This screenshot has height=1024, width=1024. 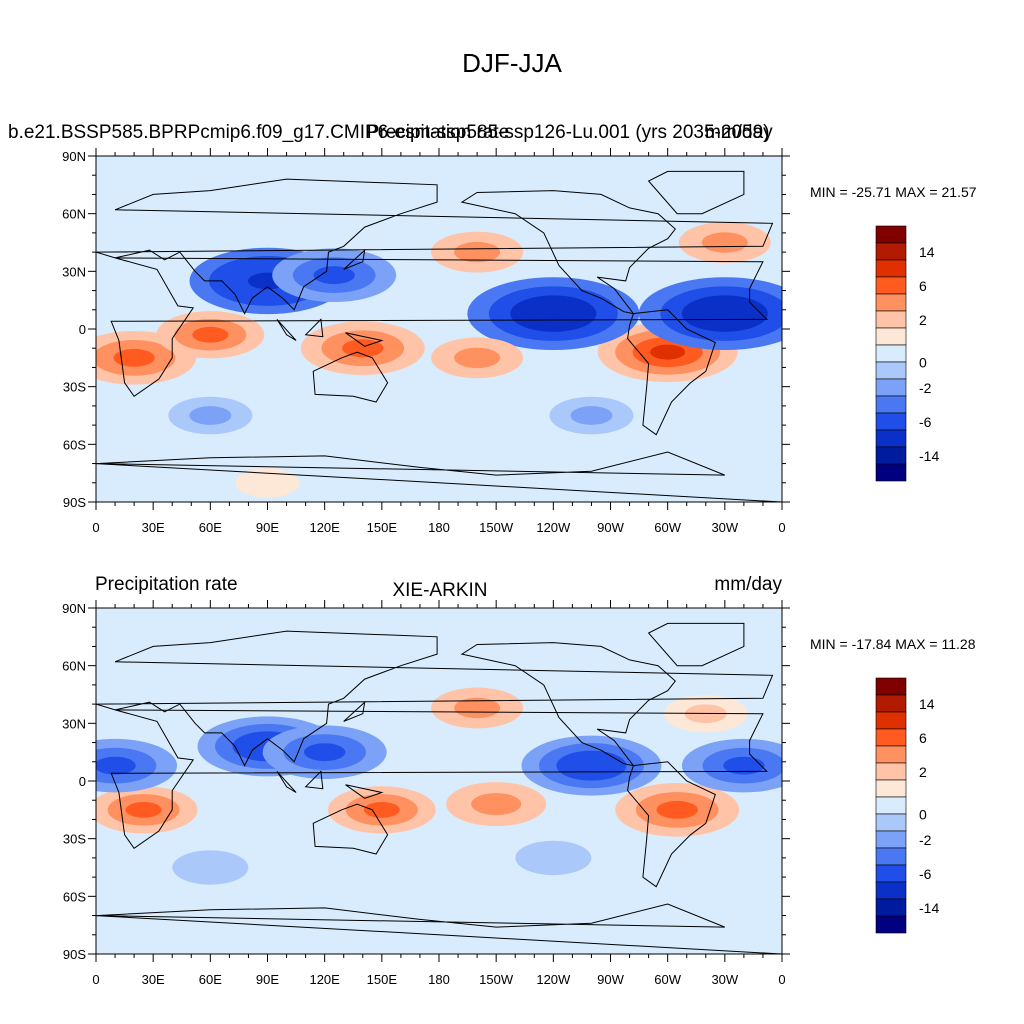 I want to click on figure-title: DJF-JJA, so click(x=512, y=63).